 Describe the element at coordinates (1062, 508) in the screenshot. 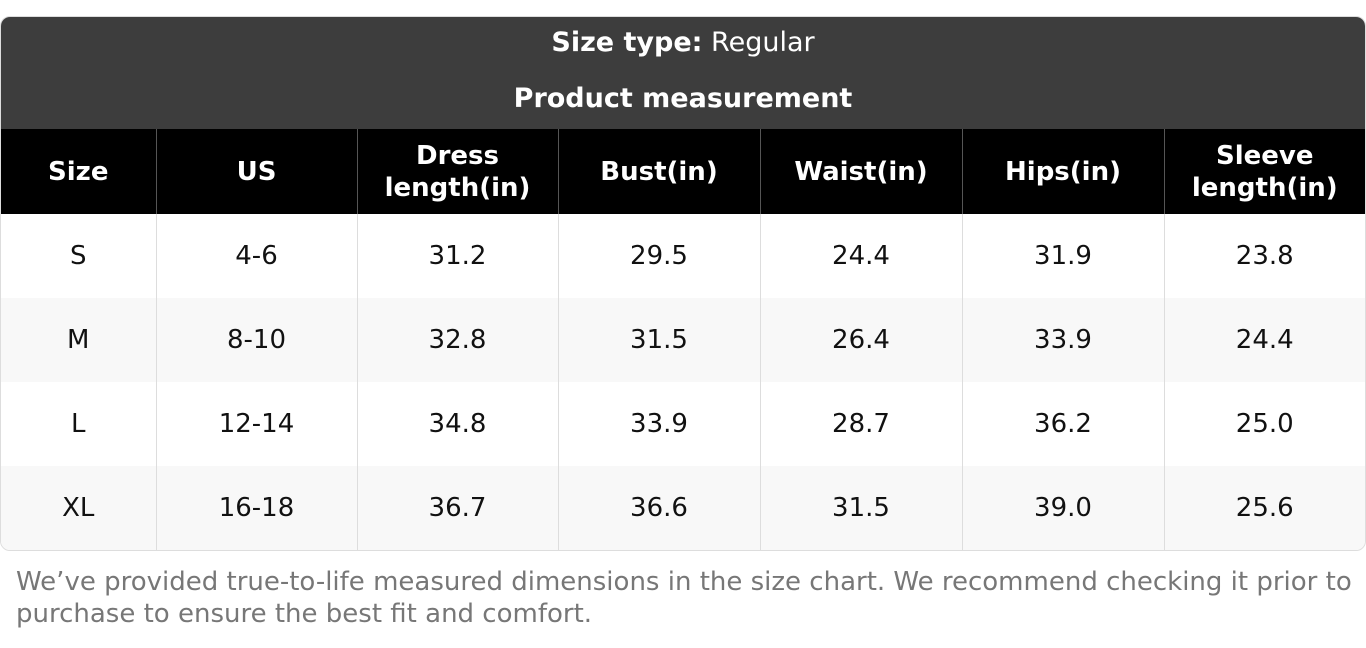

I see `table-cell: 39.0` at that location.